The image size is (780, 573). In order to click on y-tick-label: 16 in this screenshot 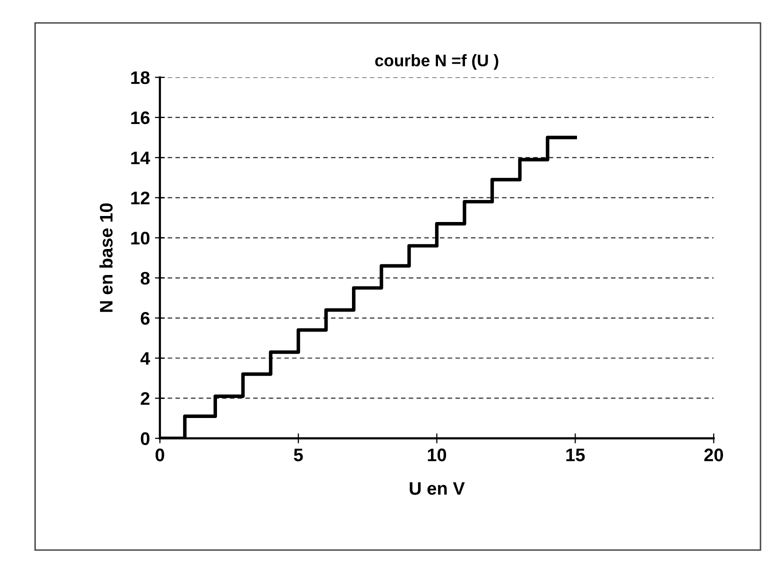, I will do `click(140, 117)`.